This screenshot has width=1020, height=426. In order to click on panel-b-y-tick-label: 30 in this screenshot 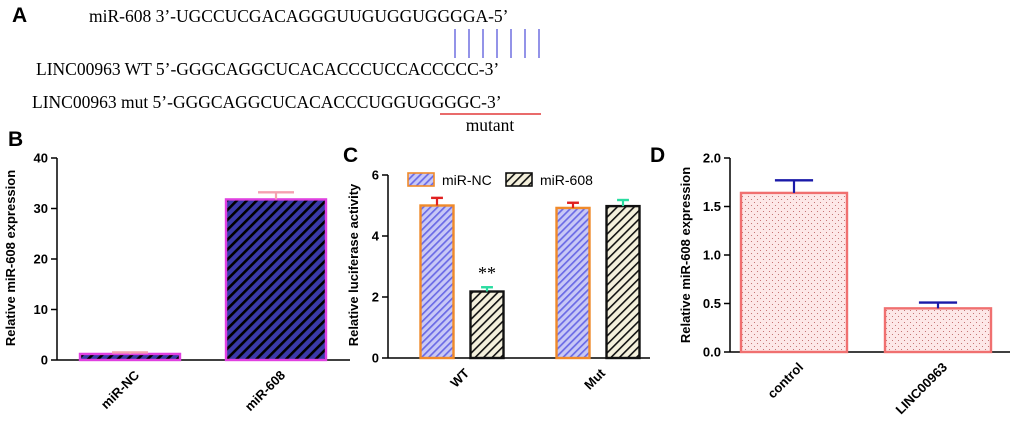, I will do `click(41, 208)`.